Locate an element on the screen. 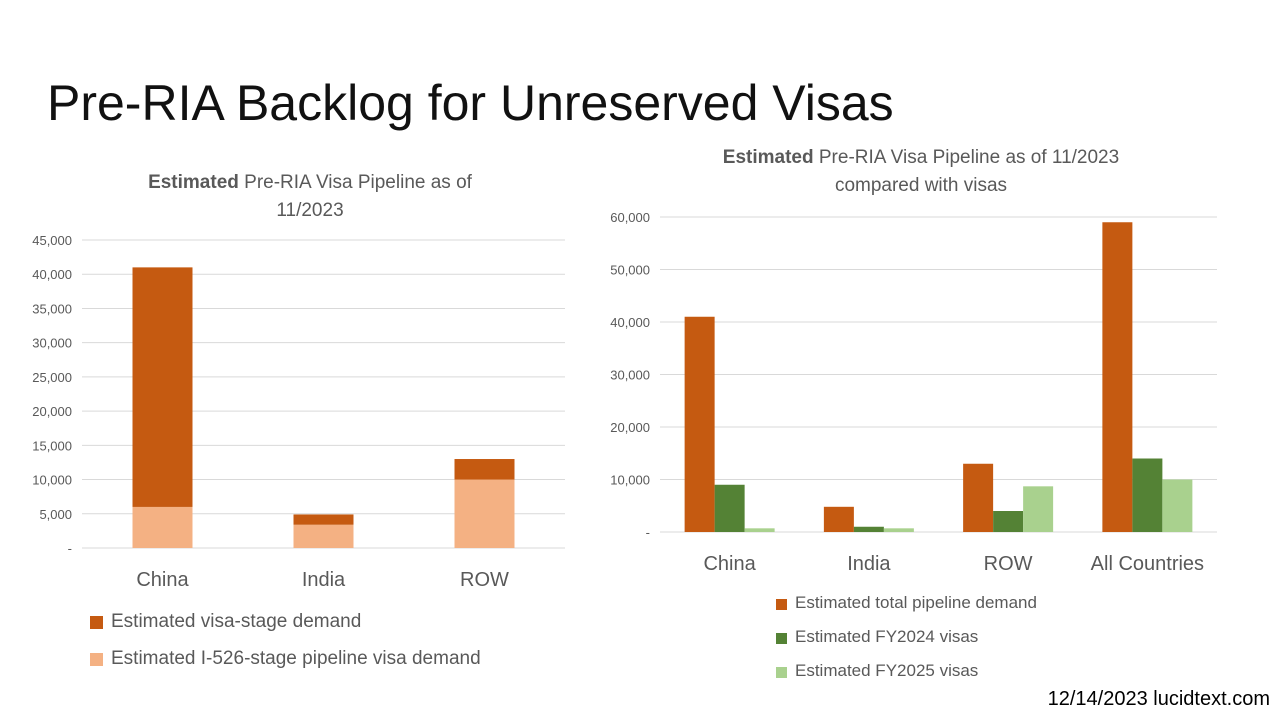 The height and width of the screenshot is (720, 1280). y-tick-label: 15,000 is located at coordinates (52, 445).